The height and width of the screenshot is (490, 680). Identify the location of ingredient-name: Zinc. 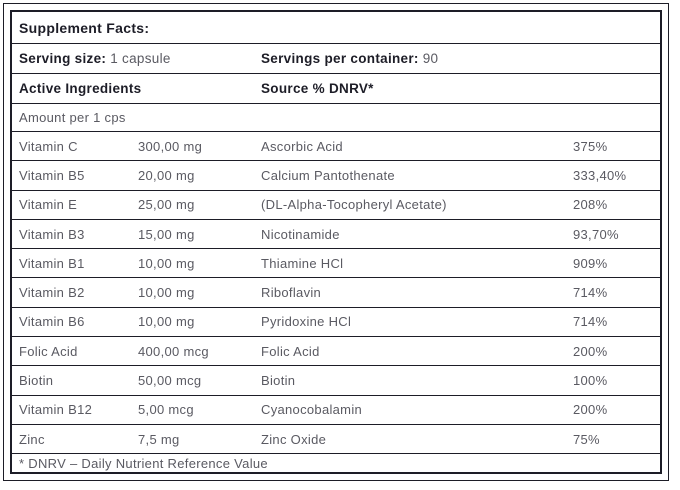
(32, 439).